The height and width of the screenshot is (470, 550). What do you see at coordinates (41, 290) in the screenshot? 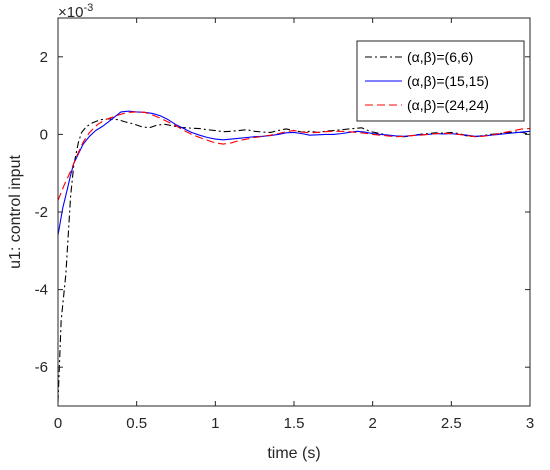
I see `y-tick-label: -4` at bounding box center [41, 290].